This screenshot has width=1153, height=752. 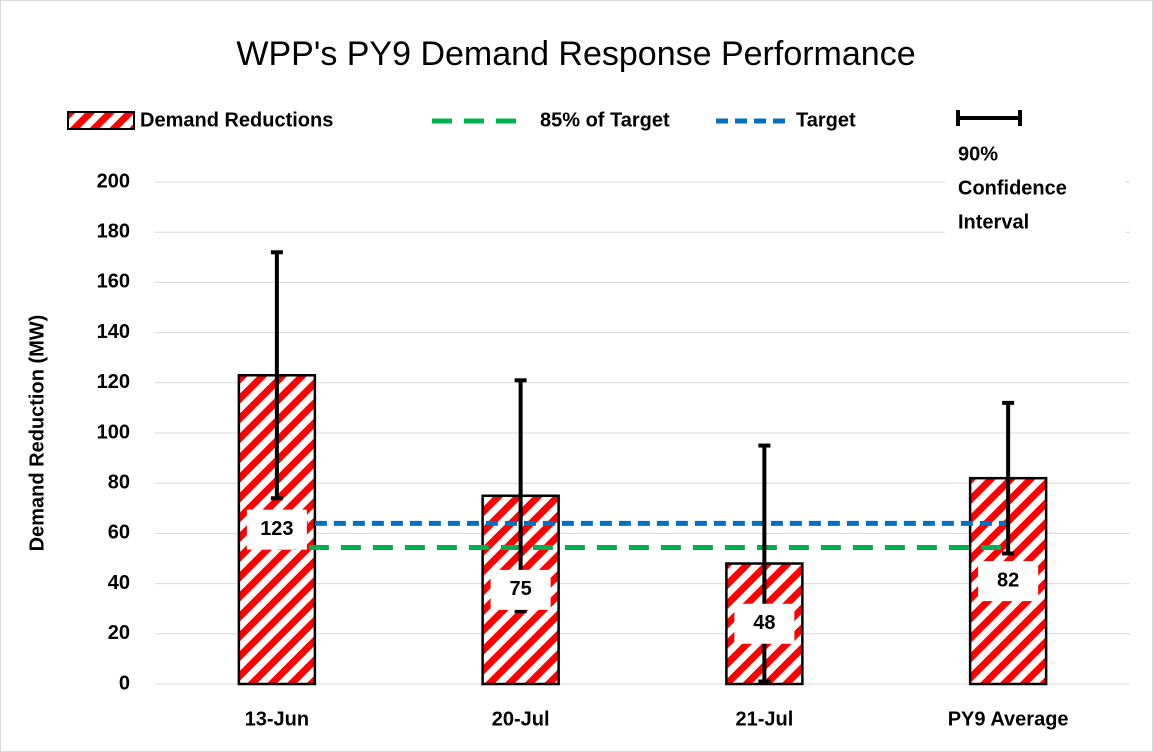 What do you see at coordinates (113, 332) in the screenshot?
I see `y-tick-label: 140` at bounding box center [113, 332].